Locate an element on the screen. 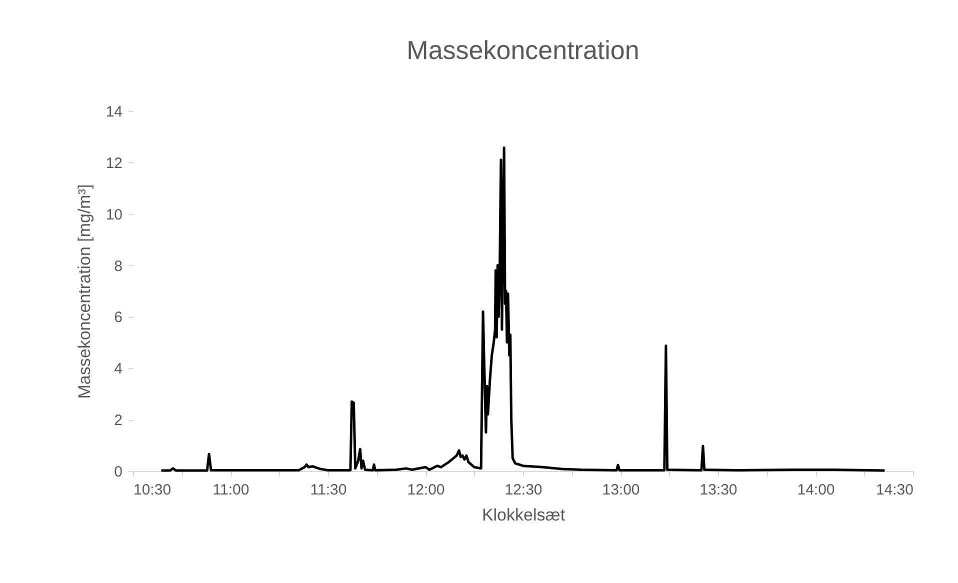  x-axis-title: Klokkelsæt is located at coordinates (524, 515).